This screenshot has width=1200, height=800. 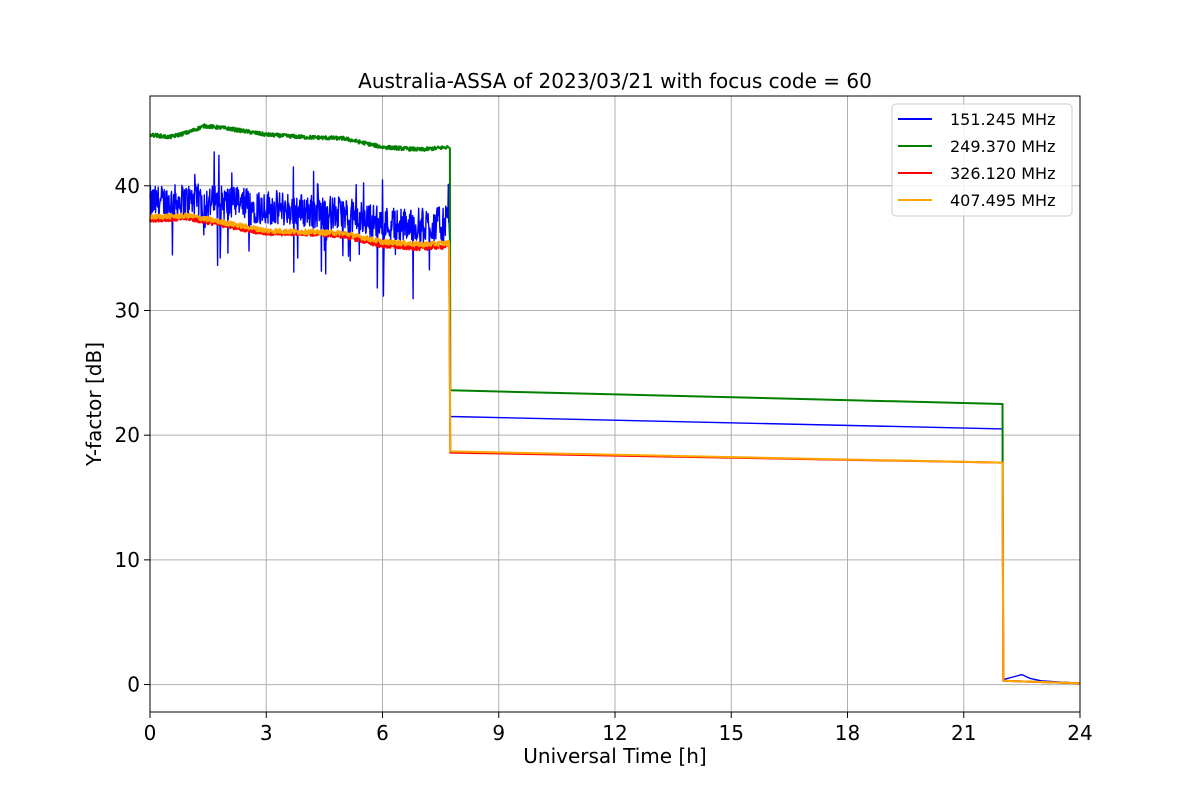 What do you see at coordinates (127, 435) in the screenshot?
I see `y-tick-label: 20` at bounding box center [127, 435].